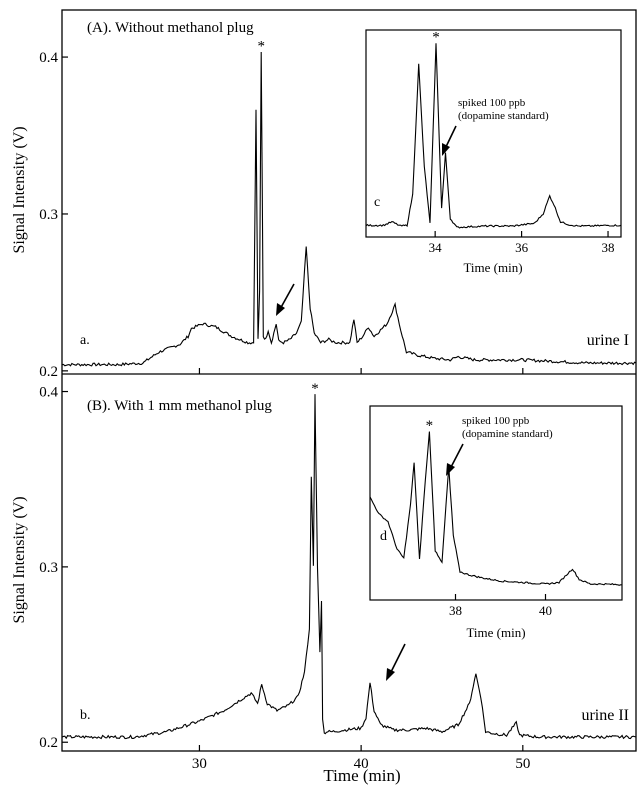 The width and height of the screenshot is (639, 791). I want to click on panel-a-ylabel: Signal Intensity (V), so click(19, 189).